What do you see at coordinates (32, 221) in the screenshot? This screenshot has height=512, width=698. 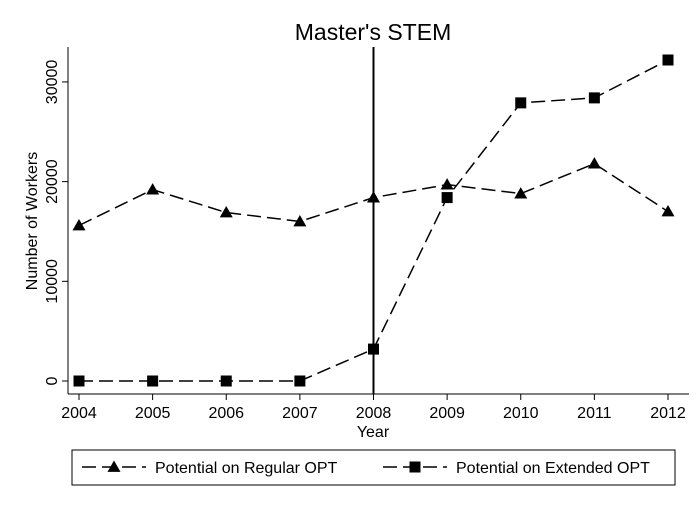 I see `y-axis-label: Number of Workers` at bounding box center [32, 221].